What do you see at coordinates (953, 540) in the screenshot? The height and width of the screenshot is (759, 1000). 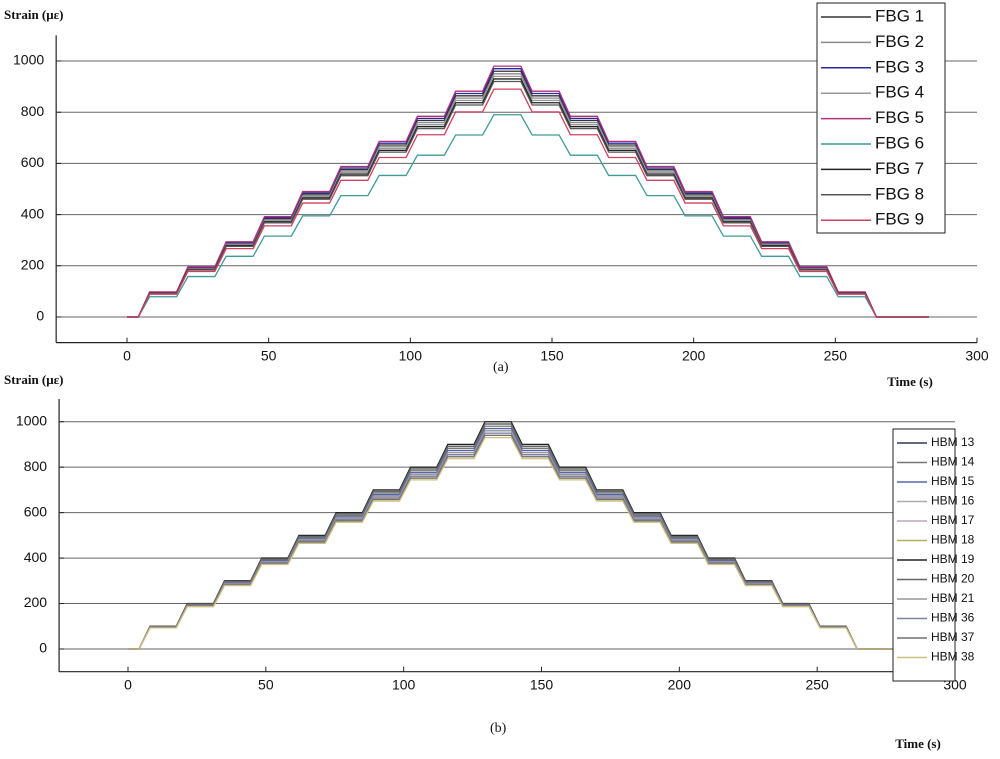 I see `legend-label: HBM 18` at bounding box center [953, 540].